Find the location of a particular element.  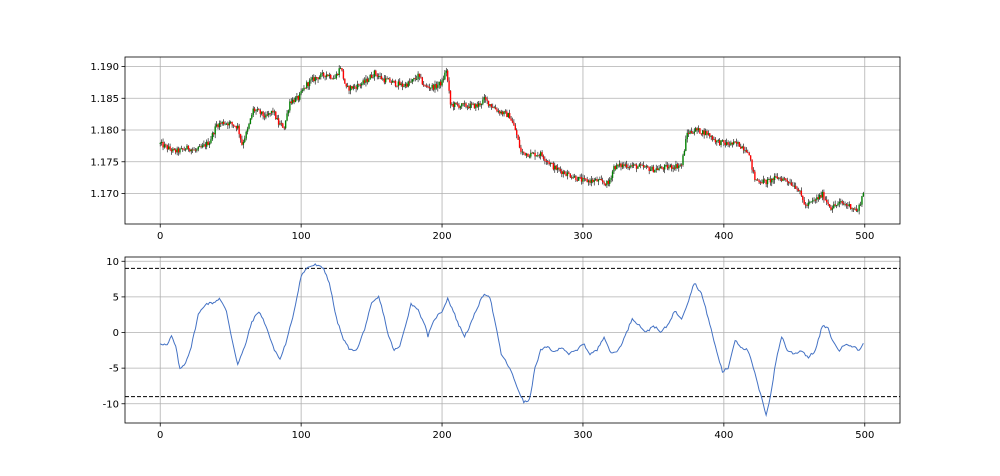

price-x-tick-label: 400 is located at coordinates (723, 236).